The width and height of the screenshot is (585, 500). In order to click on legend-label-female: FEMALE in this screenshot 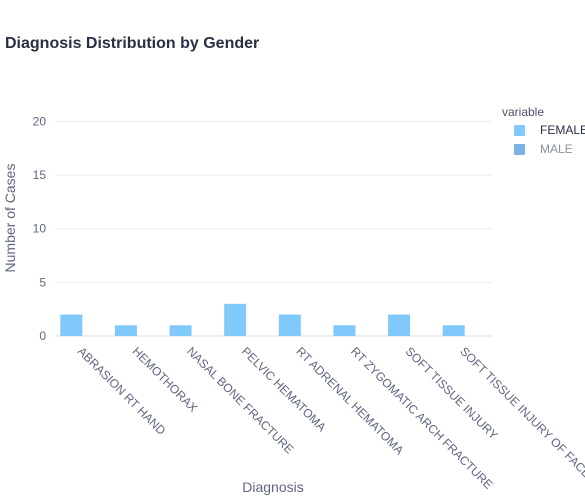, I will do `click(562, 130)`.